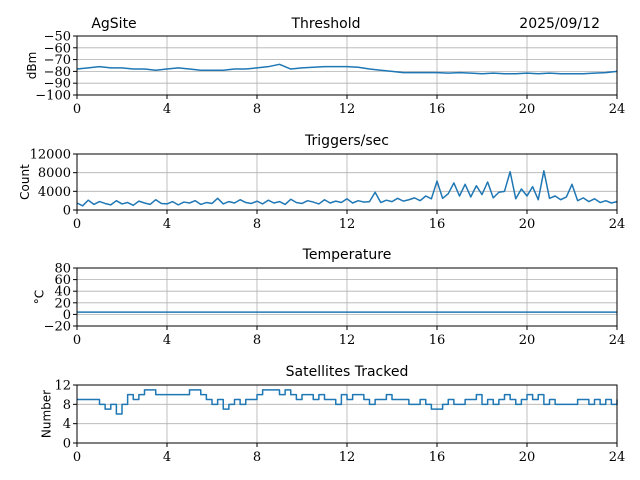 The image size is (640, 480). Describe the element at coordinates (57, 48) in the screenshot. I see `y-tick-label: −60` at that location.